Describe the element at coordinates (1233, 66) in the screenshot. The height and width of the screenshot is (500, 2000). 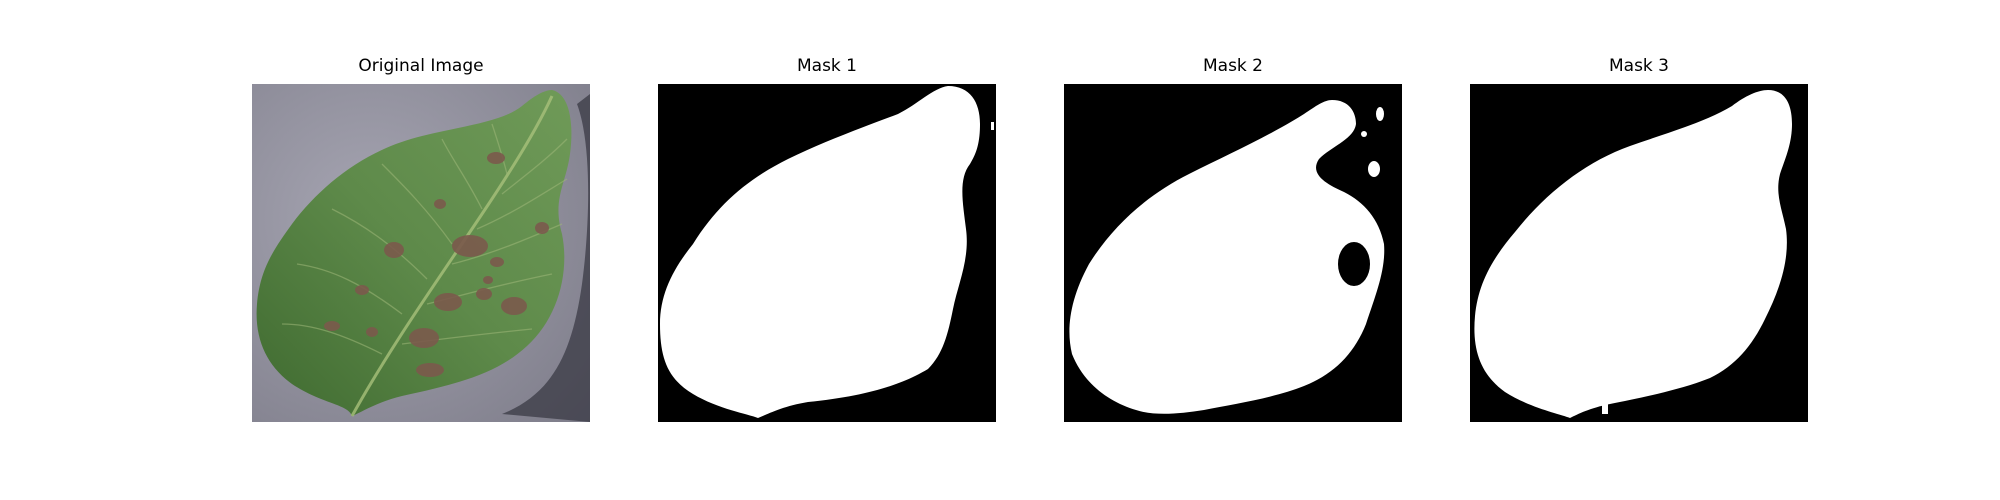
I see `panel-title-mask-2: Mask 2` at that location.